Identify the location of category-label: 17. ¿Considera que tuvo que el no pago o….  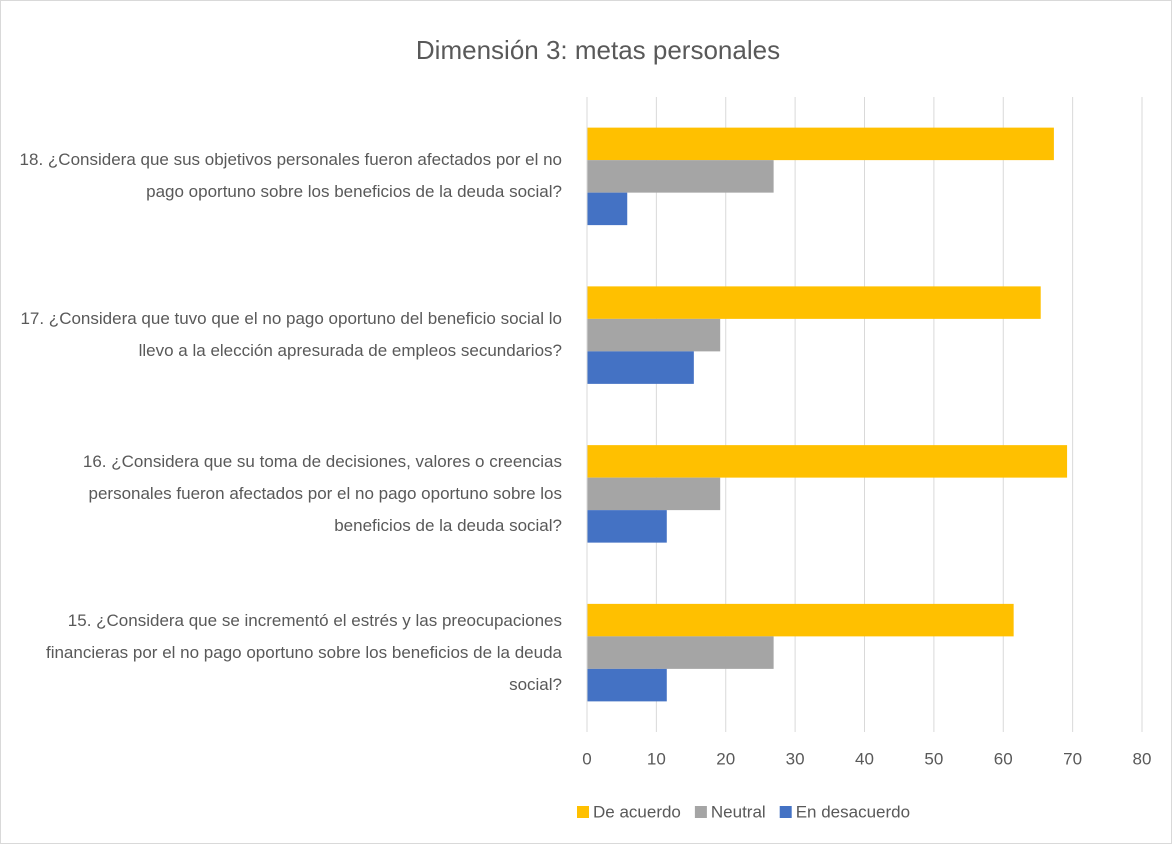
(291, 335).